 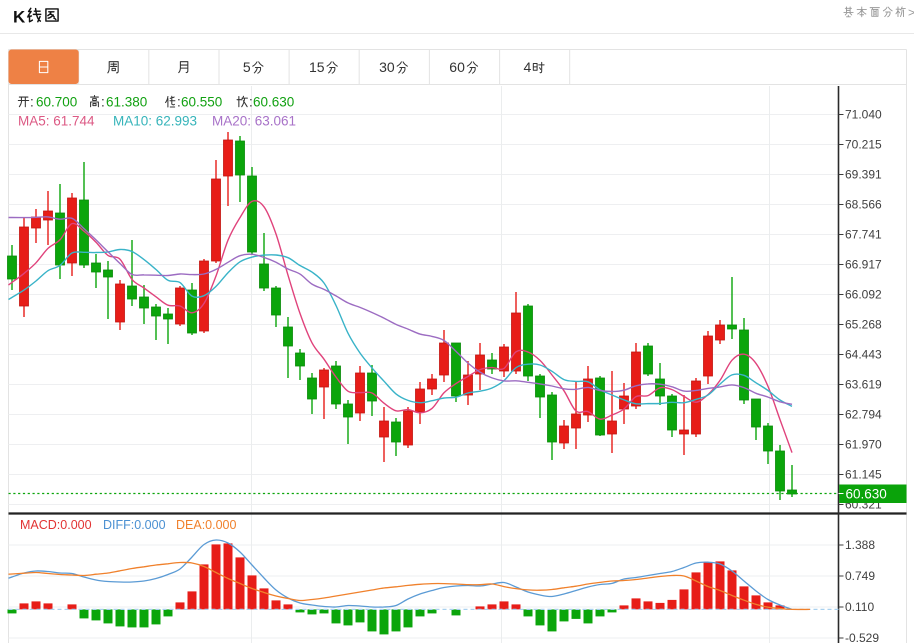 I want to click on svg-text: 60.550, so click(x=201, y=102).